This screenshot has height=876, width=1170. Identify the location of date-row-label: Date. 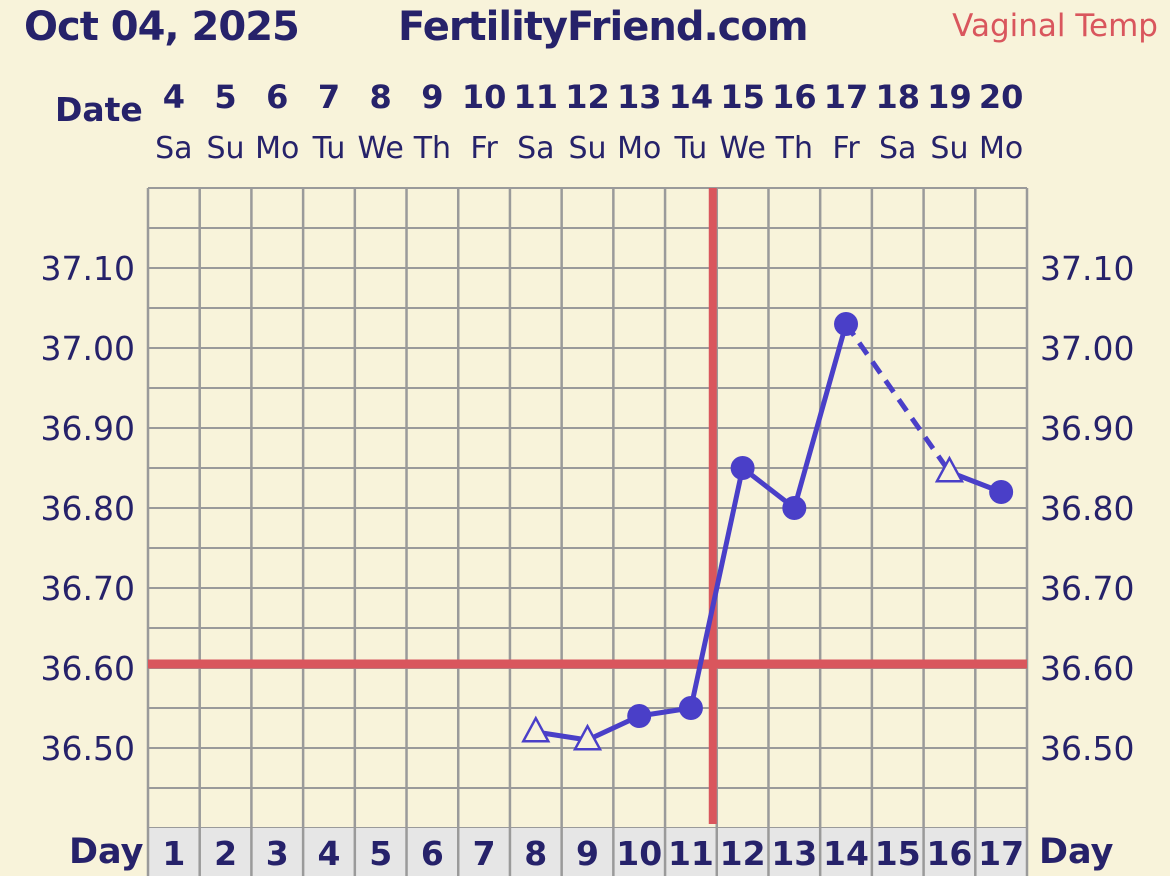
(99, 109).